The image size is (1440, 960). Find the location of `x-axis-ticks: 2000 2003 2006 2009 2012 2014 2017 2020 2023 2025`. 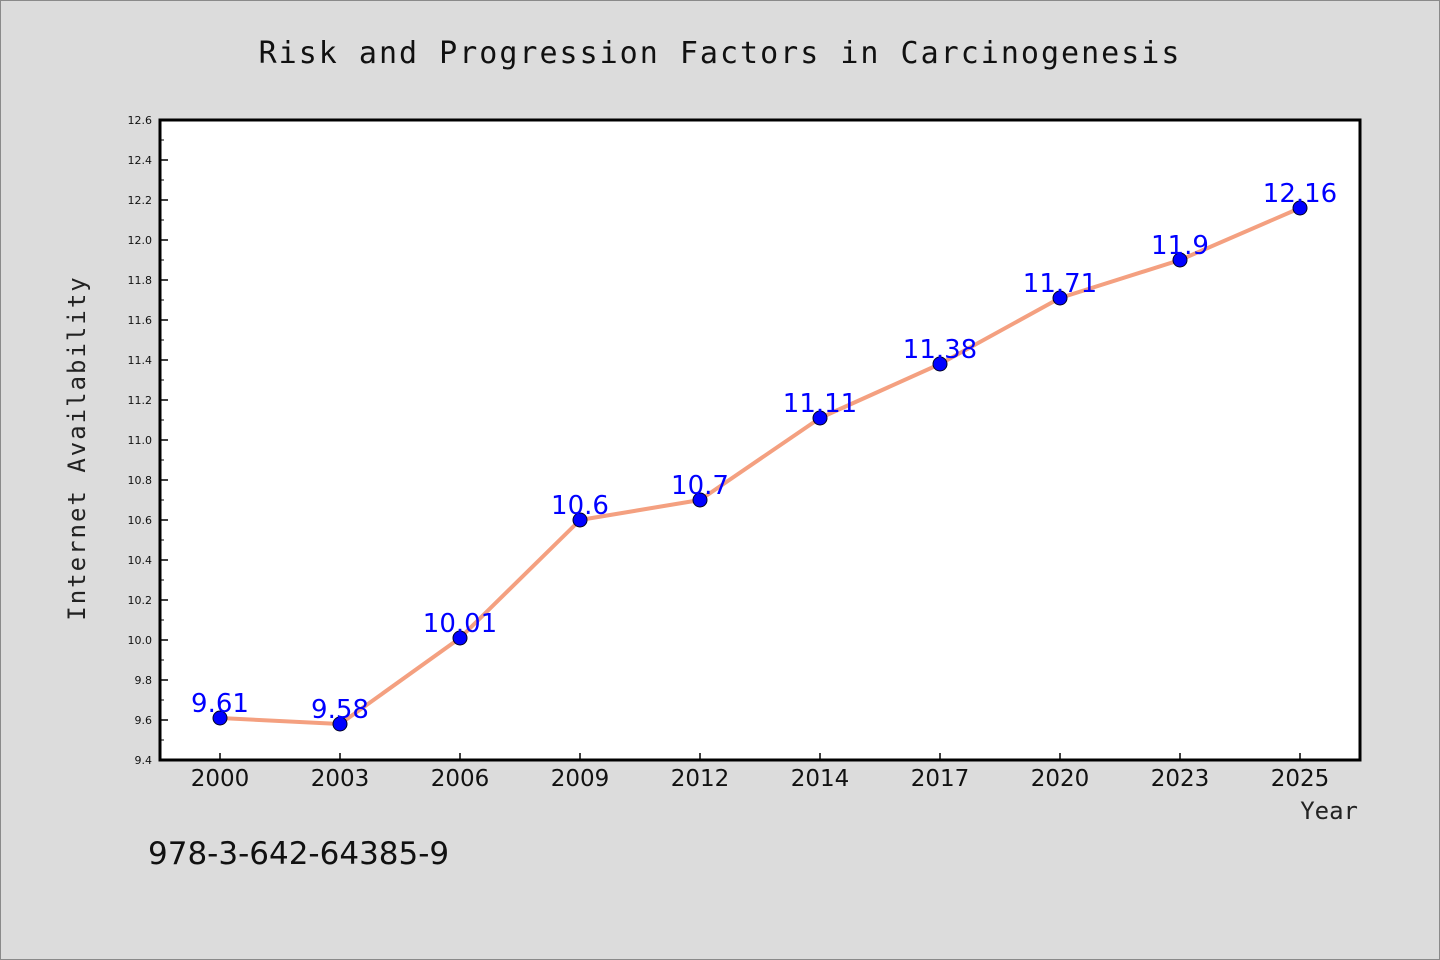

x-axis-ticks: 2000 2003 2006 2009 2012 2014 2017 2020 2023 2025 is located at coordinates (760, 772).